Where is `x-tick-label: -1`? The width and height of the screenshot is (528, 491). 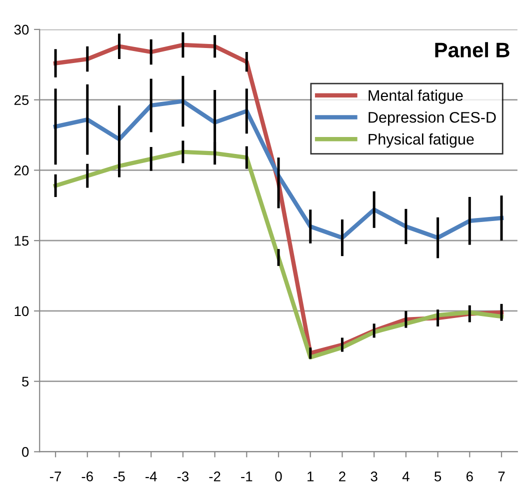 x-tick-label: -1 is located at coordinates (246, 477).